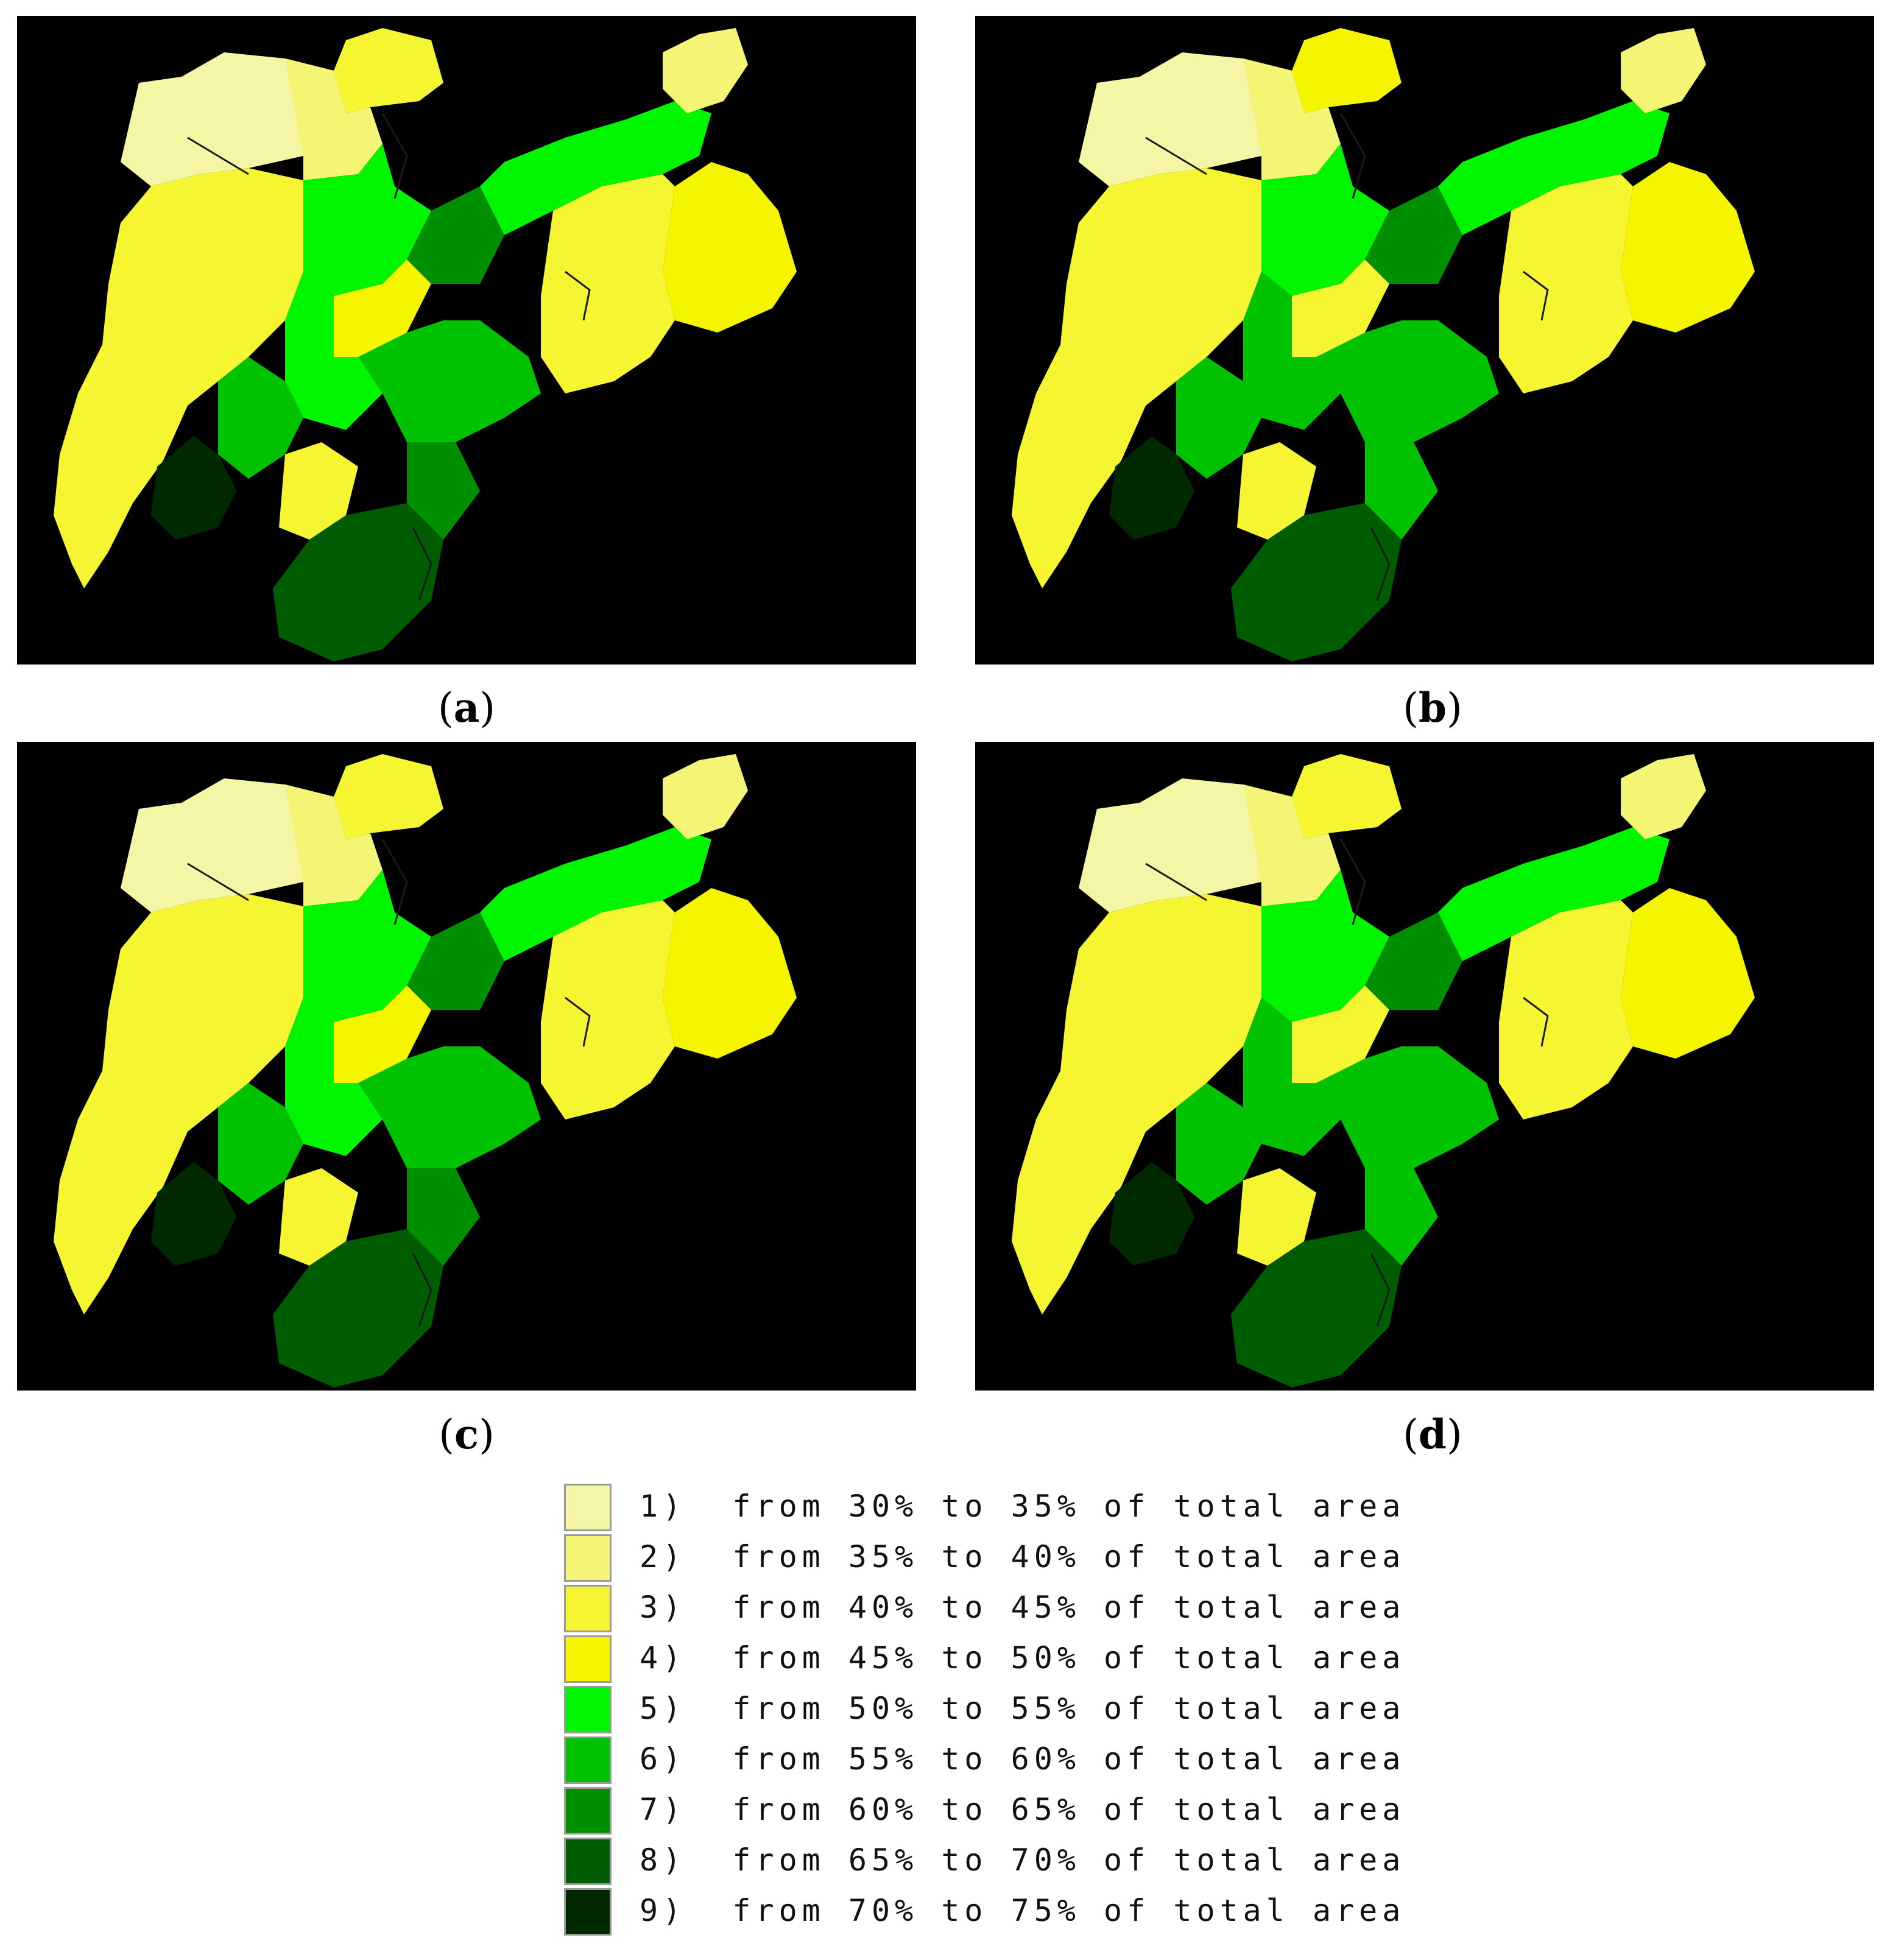 This screenshot has width=1890, height=1960. I want to click on b-zone-south-stem, so click(1401, 491).